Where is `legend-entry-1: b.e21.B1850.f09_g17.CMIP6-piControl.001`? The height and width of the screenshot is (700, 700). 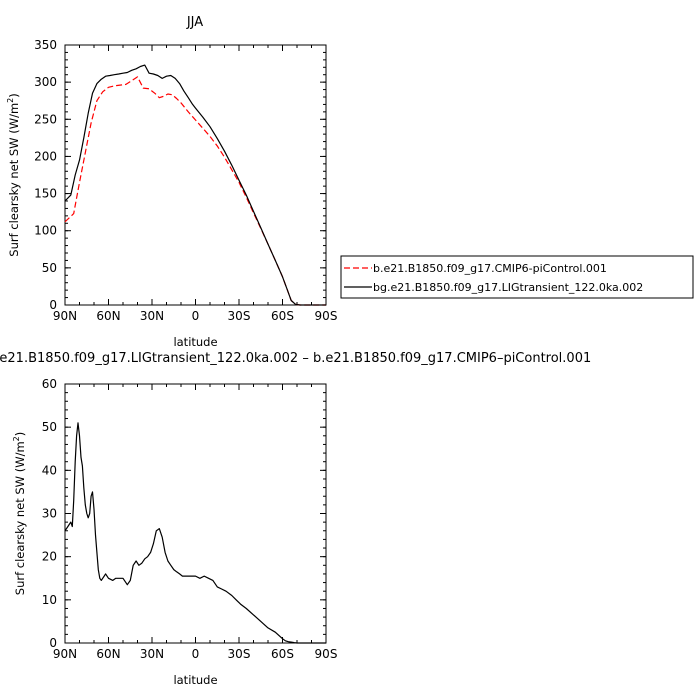
legend-entry-1: b.e21.B1850.f09_g17.CMIP6-piControl.001 is located at coordinates (490, 268).